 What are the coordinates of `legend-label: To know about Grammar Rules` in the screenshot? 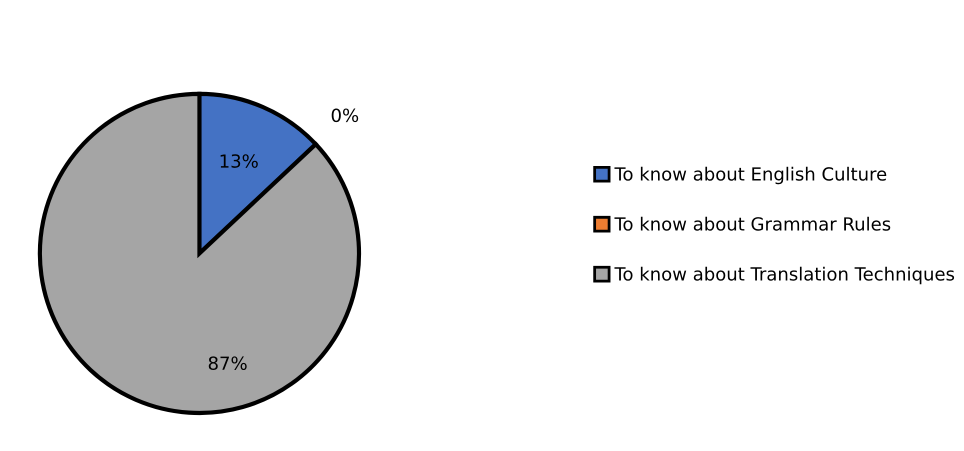 It's located at (752, 223).